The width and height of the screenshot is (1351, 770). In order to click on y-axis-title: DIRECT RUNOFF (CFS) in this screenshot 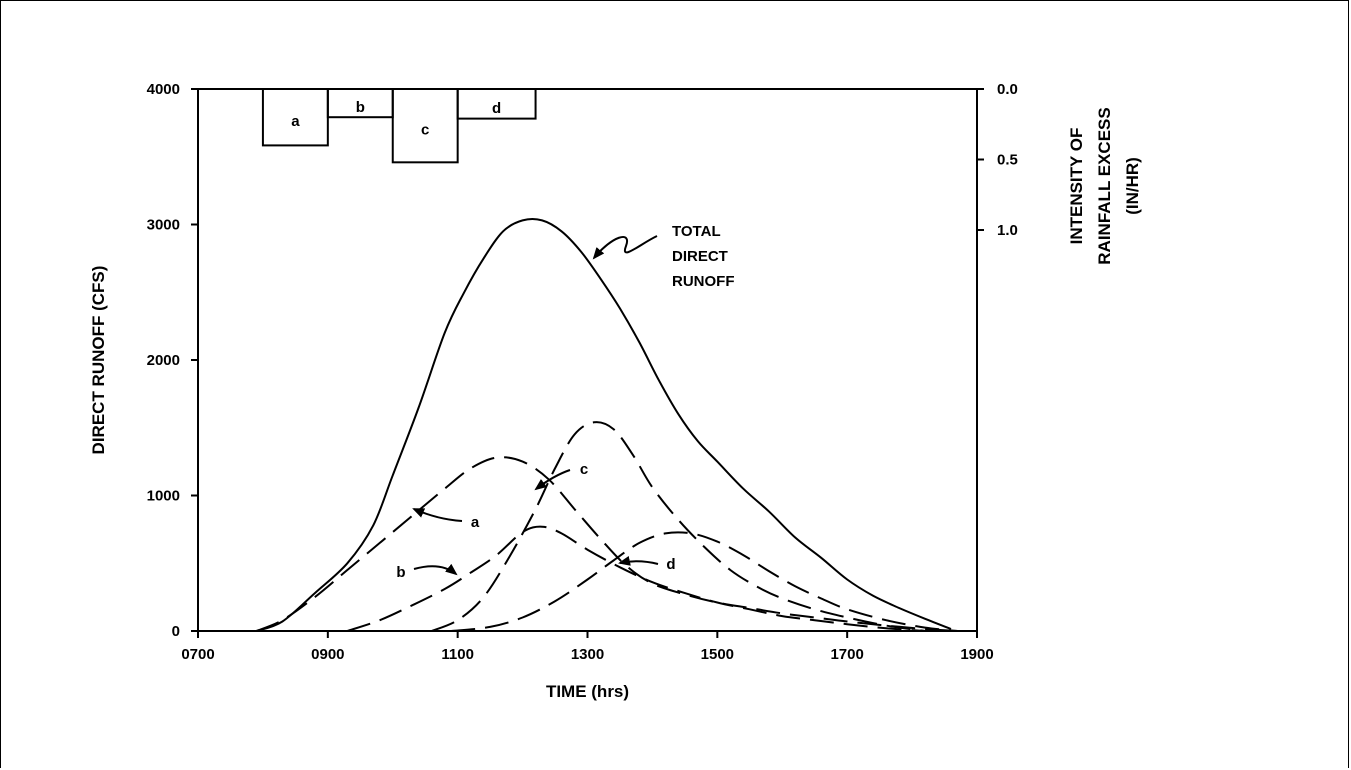, I will do `click(98, 360)`.